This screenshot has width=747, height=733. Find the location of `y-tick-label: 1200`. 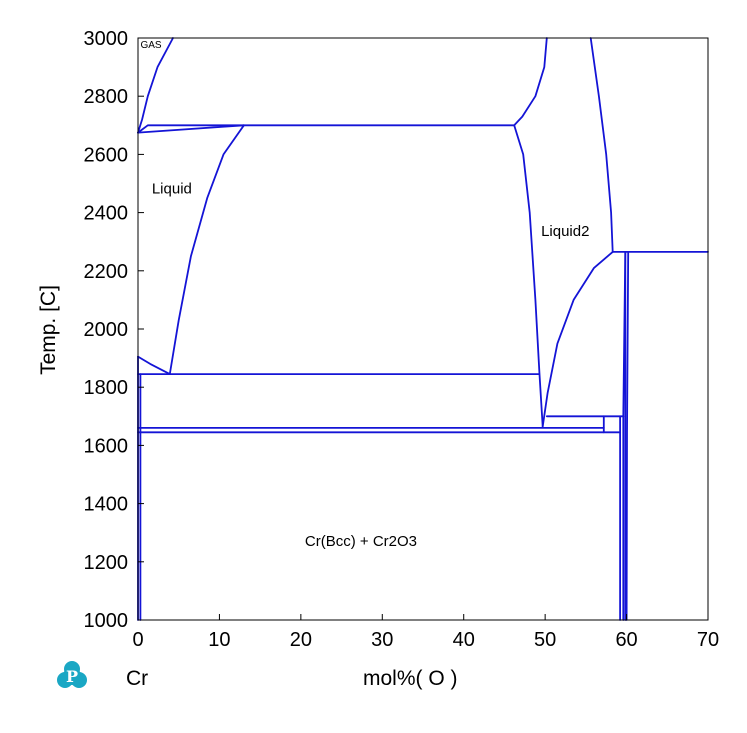

y-tick-label: 1200 is located at coordinates (106, 563).